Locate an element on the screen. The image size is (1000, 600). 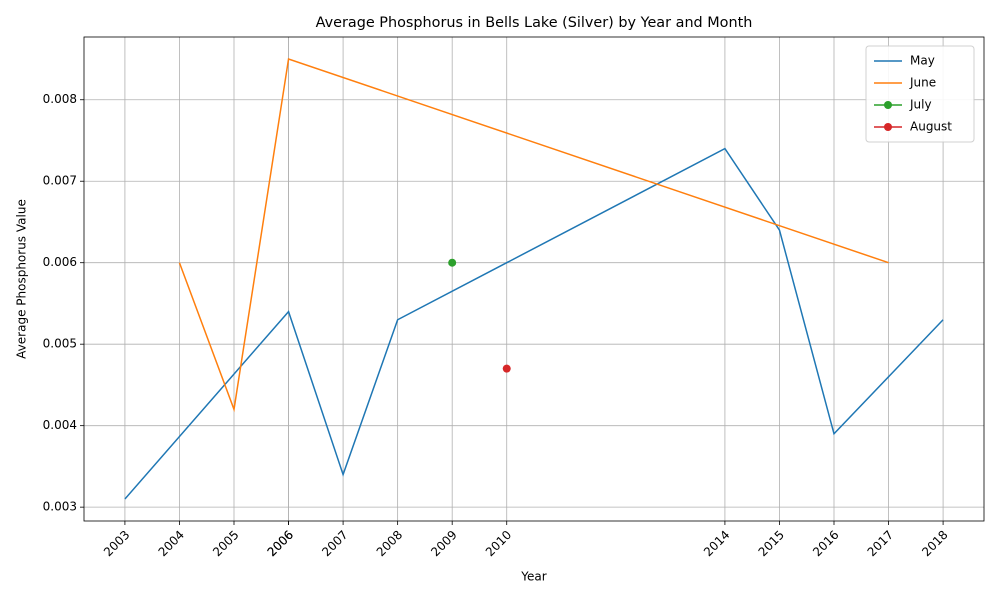
x-tick-label: 2010 is located at coordinates (498, 543).